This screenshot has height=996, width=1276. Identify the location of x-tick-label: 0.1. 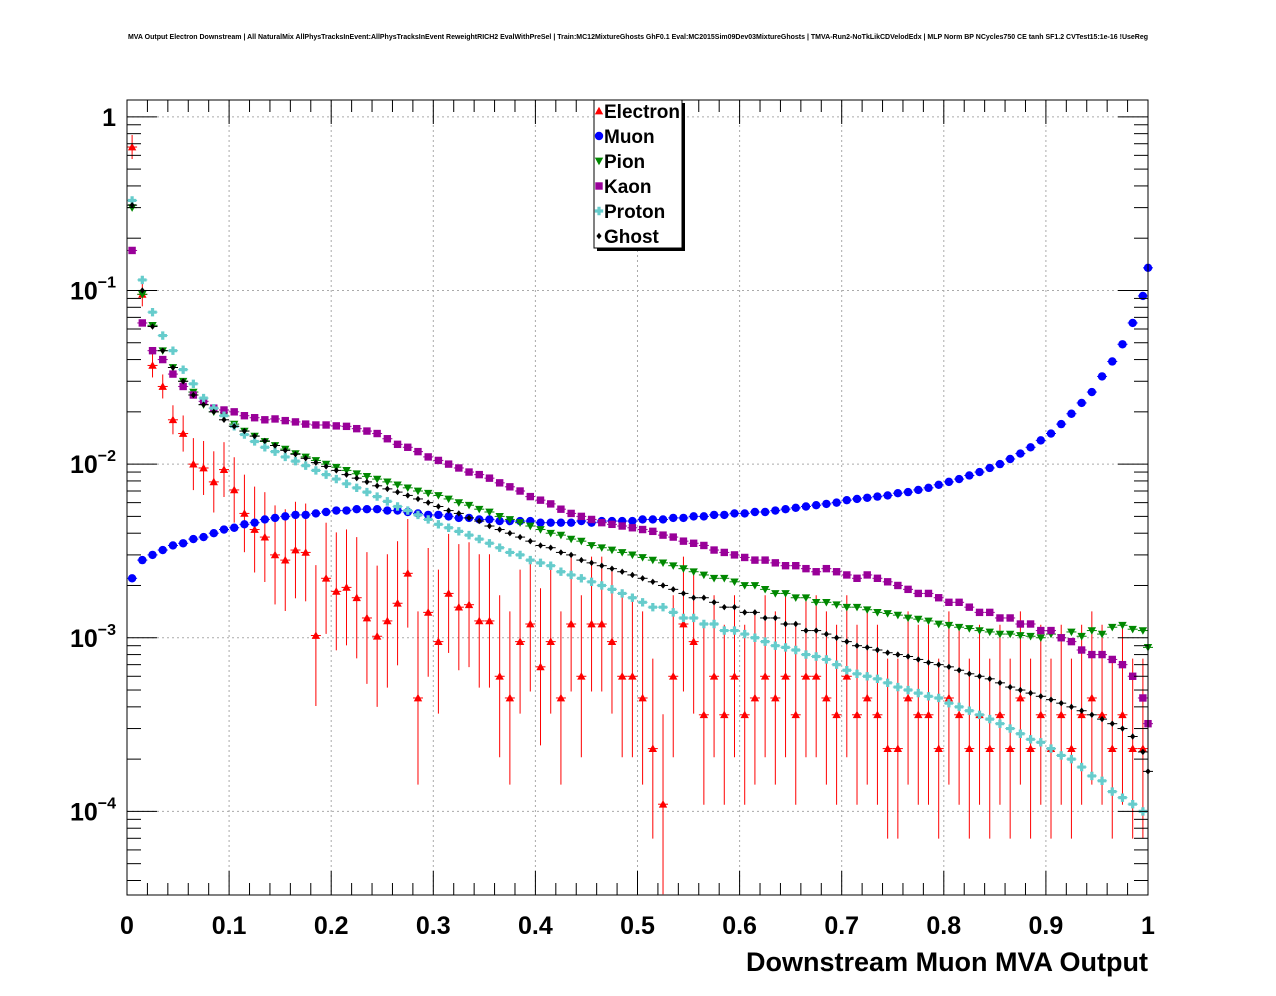
(229, 926).